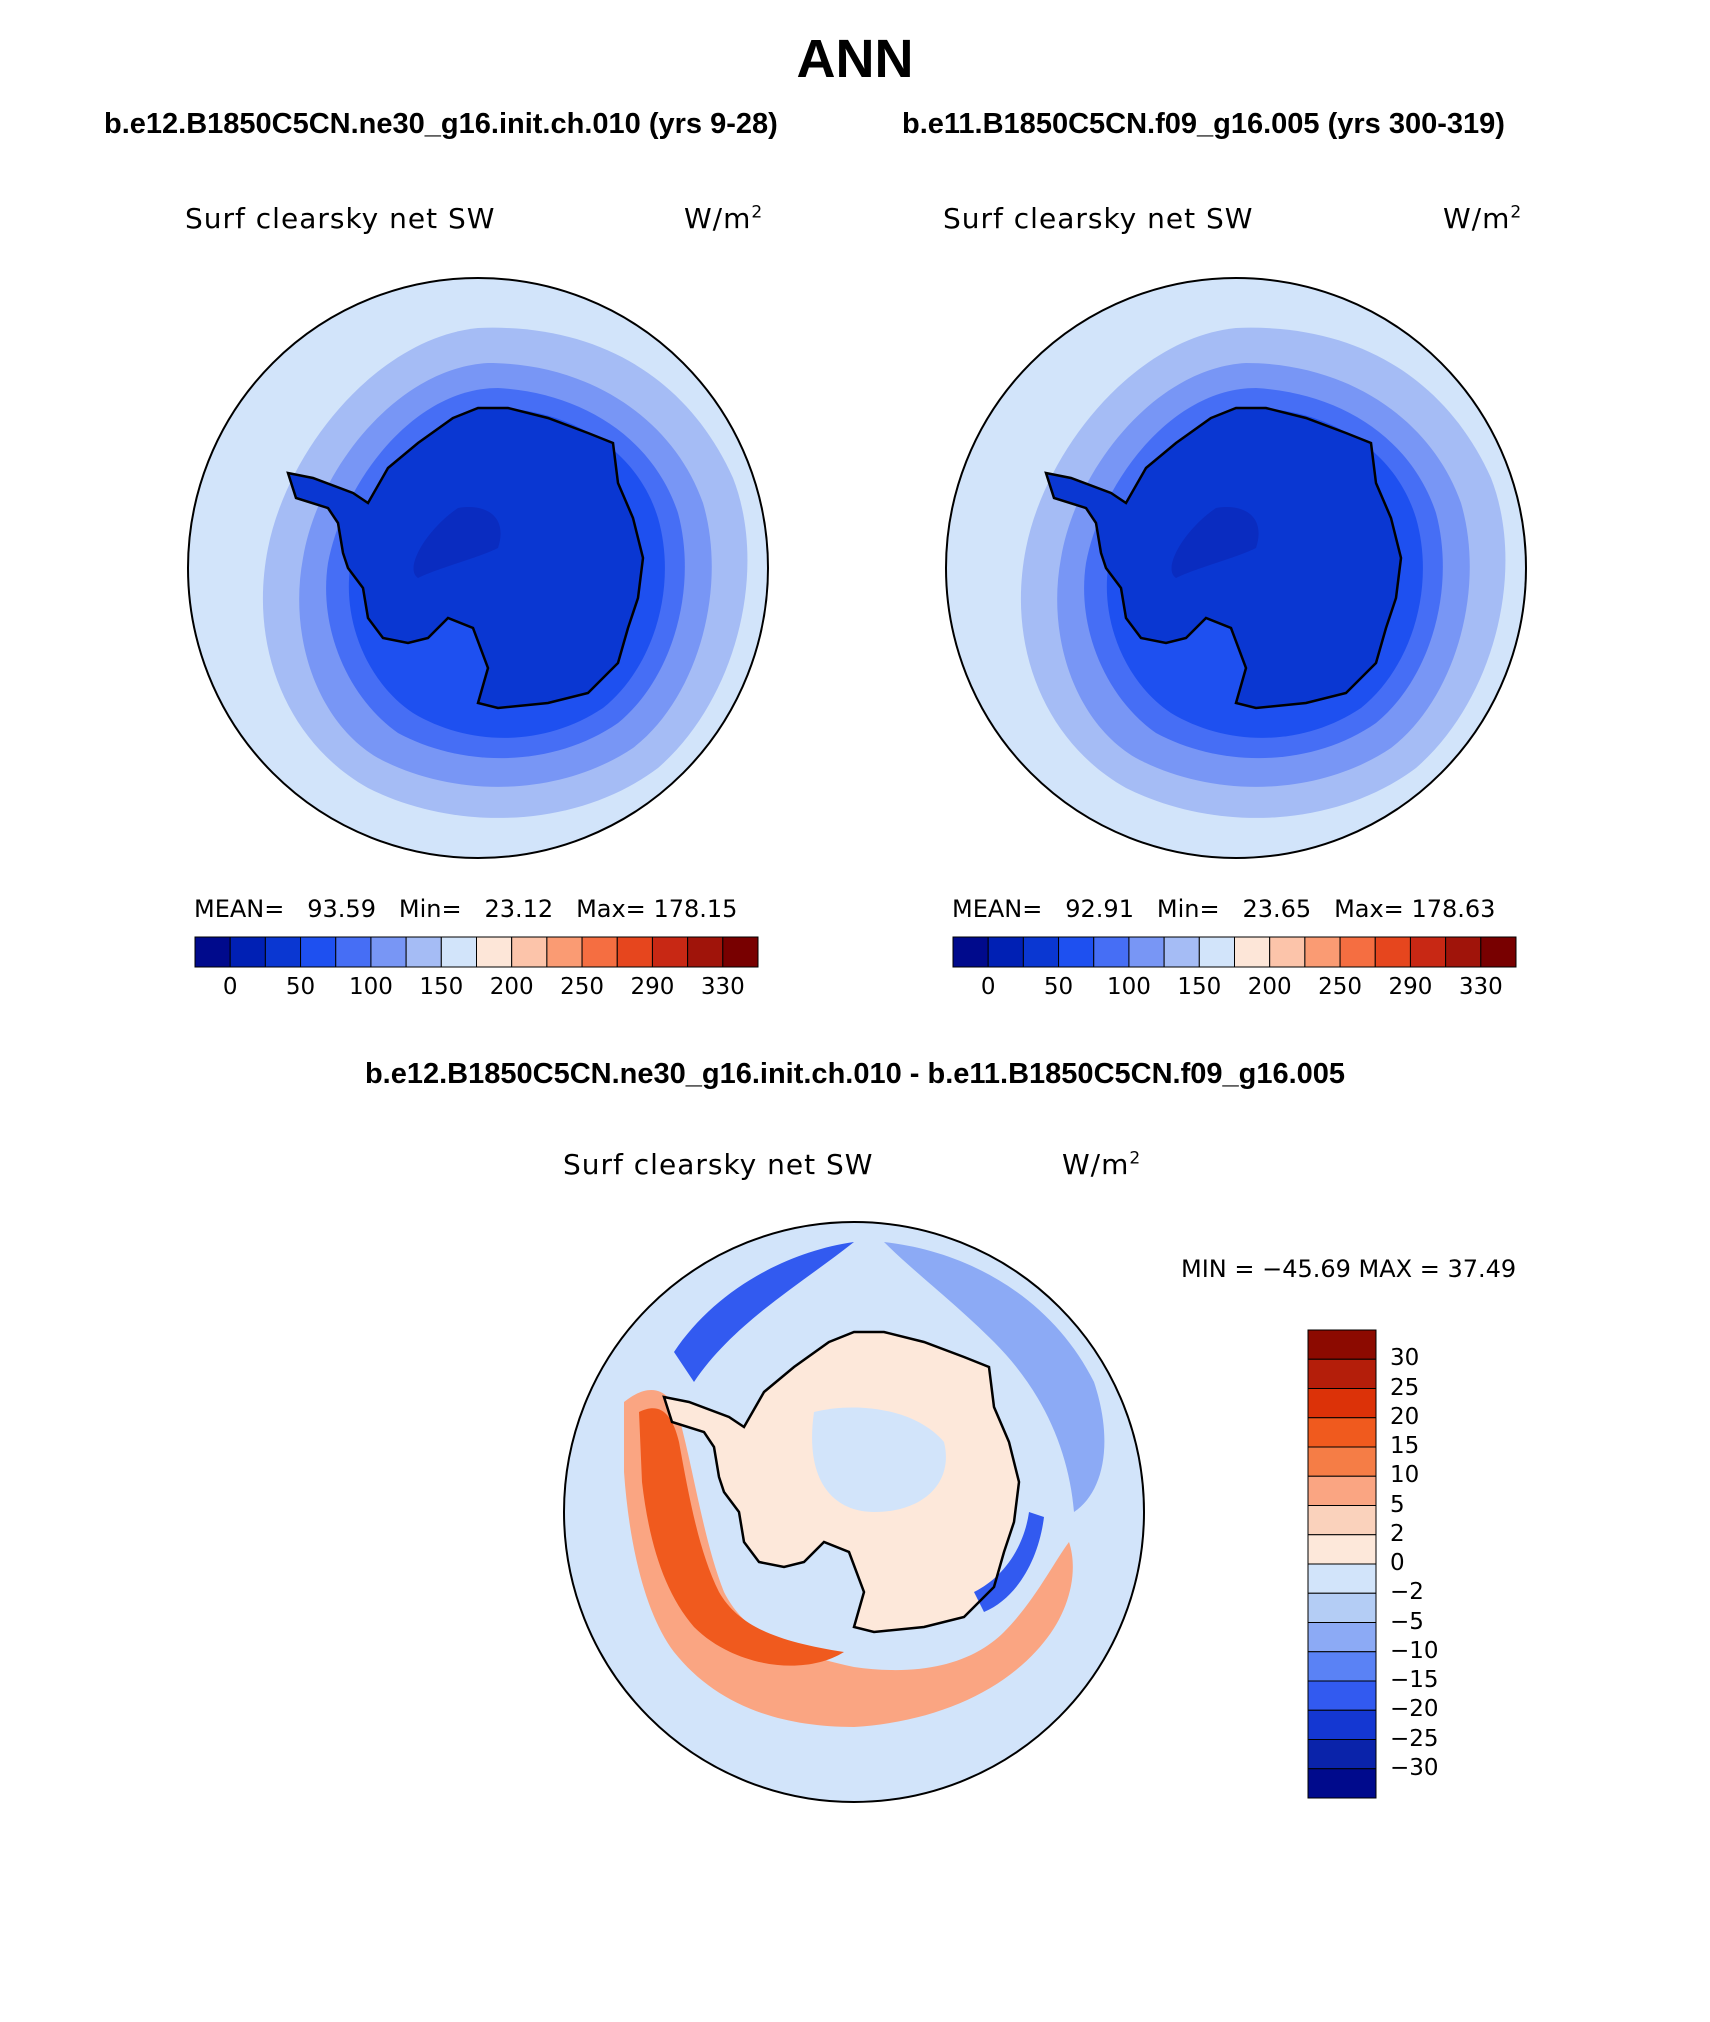 The image size is (1710, 2022). What do you see at coordinates (465, 909) in the screenshot?
I see `panel-a-stats: MEAN= 93.59 Min= 23.12 Max= 178.15` at bounding box center [465, 909].